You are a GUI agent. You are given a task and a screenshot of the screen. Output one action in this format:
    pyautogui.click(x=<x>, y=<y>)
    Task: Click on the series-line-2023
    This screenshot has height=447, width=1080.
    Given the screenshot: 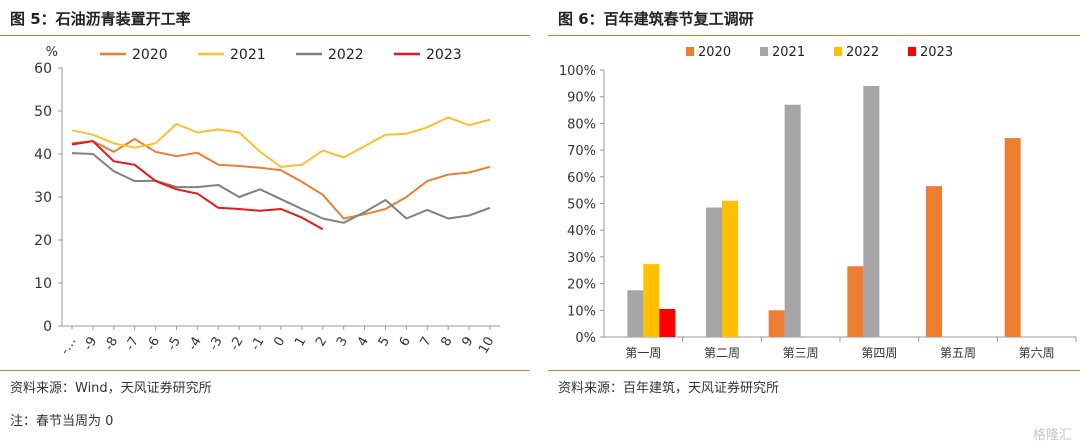 What is the action you would take?
    pyautogui.click(x=197, y=185)
    